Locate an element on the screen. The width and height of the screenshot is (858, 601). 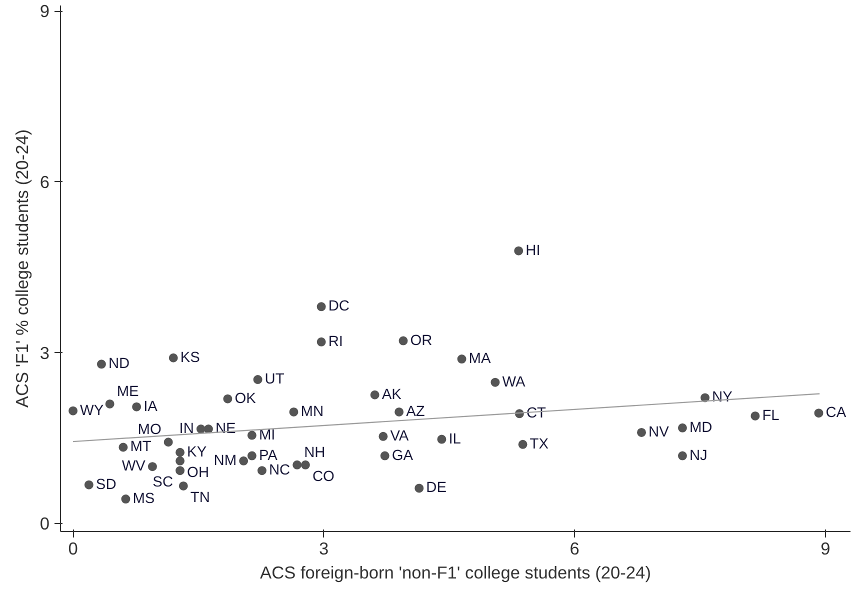
x-tick-label: 6 is located at coordinates (575, 548).